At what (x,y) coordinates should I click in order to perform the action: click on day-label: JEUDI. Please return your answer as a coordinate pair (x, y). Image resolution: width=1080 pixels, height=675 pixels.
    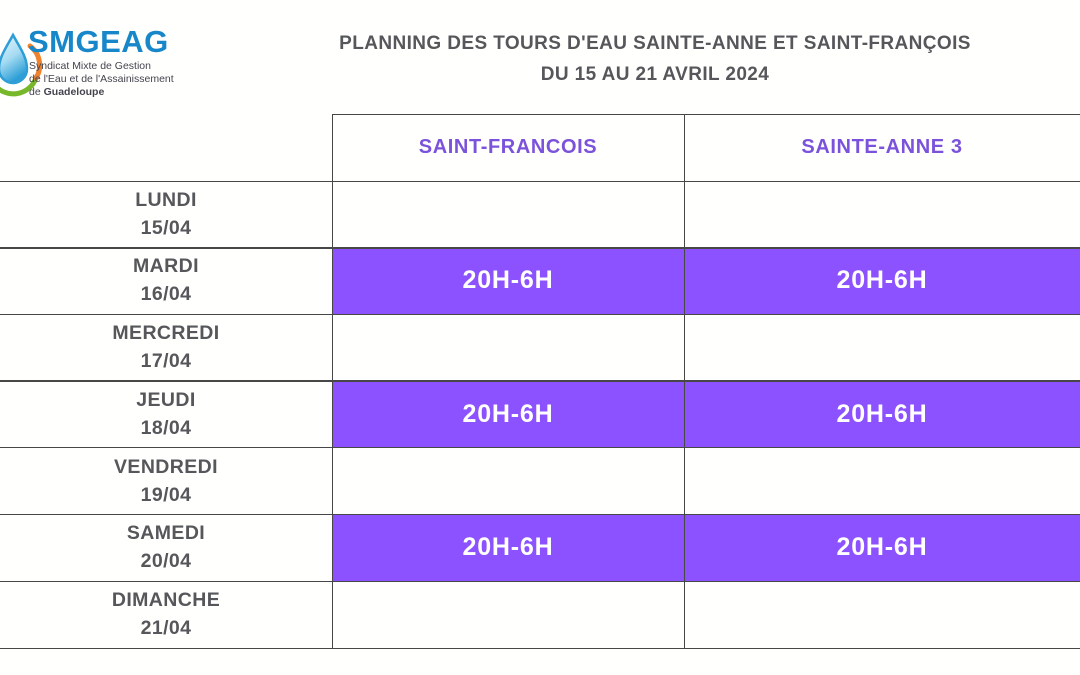
    Looking at the image, I should click on (166, 400).